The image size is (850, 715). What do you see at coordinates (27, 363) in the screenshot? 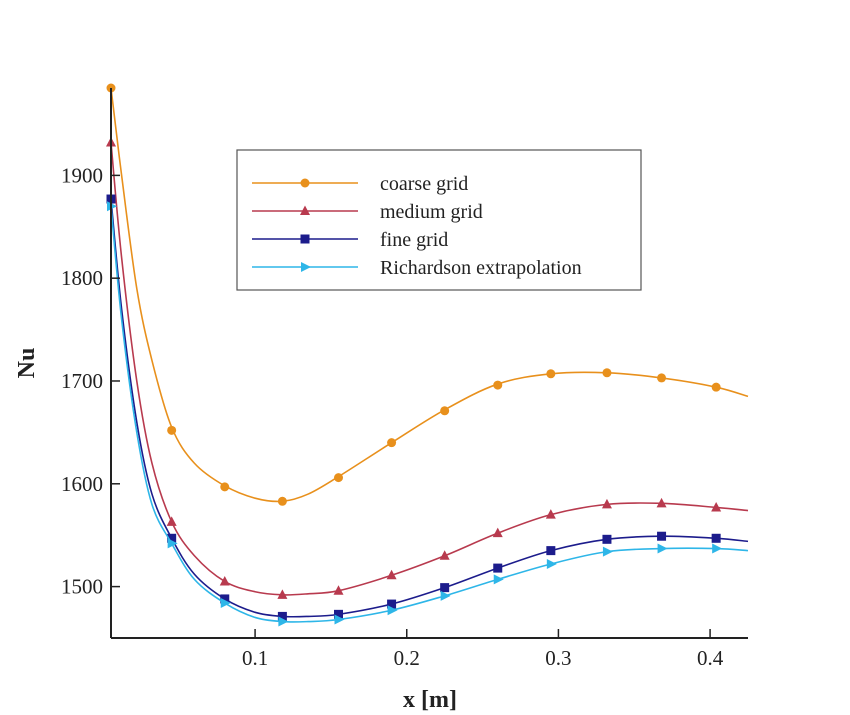
I see `y-axis-label: Nu` at bounding box center [27, 363].